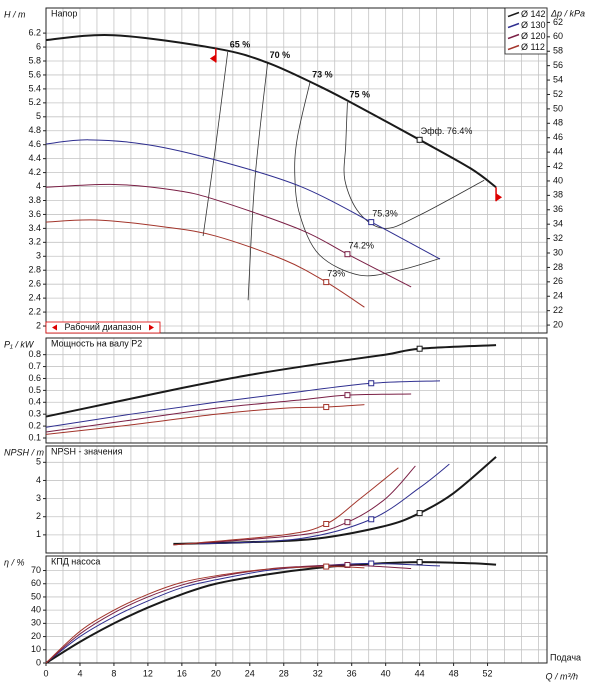 Image resolution: width=591 pixels, height=690 pixels. I want to click on y2-tick-label: 42, so click(558, 166).